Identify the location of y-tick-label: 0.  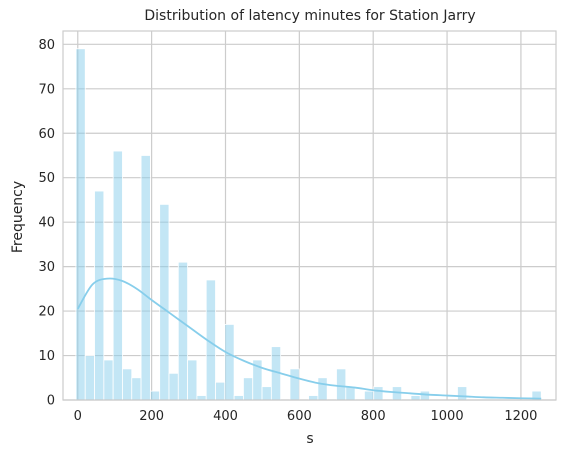
(51, 401).